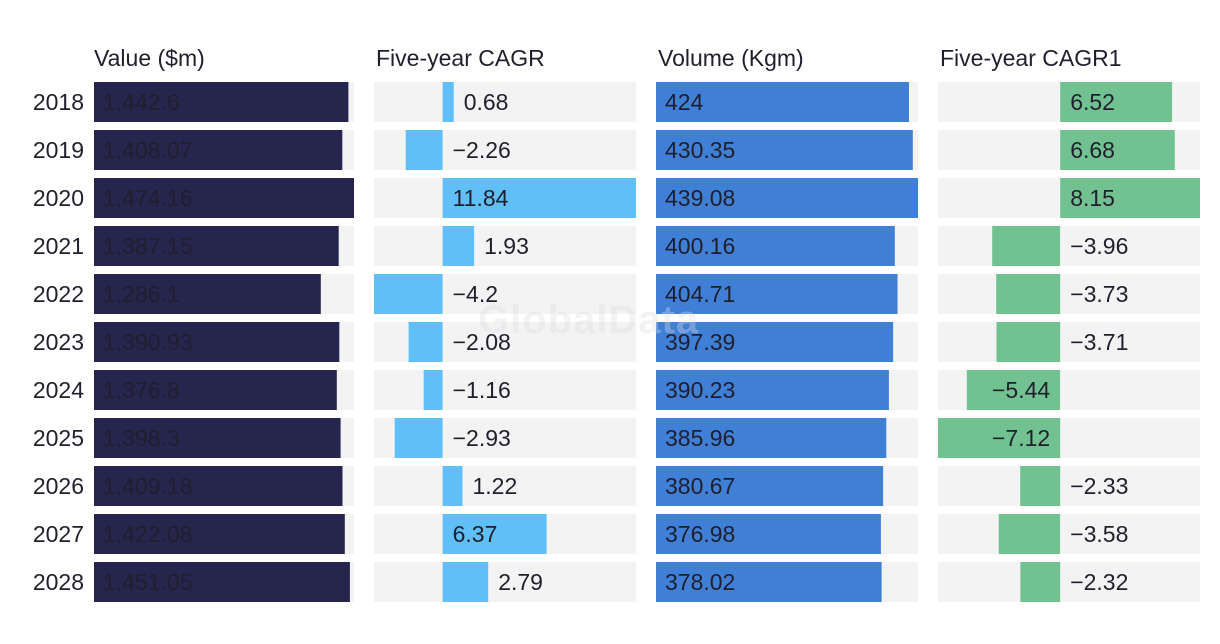 The image size is (1220, 644). What do you see at coordinates (475, 294) in the screenshot?
I see `data-label: −4.2` at bounding box center [475, 294].